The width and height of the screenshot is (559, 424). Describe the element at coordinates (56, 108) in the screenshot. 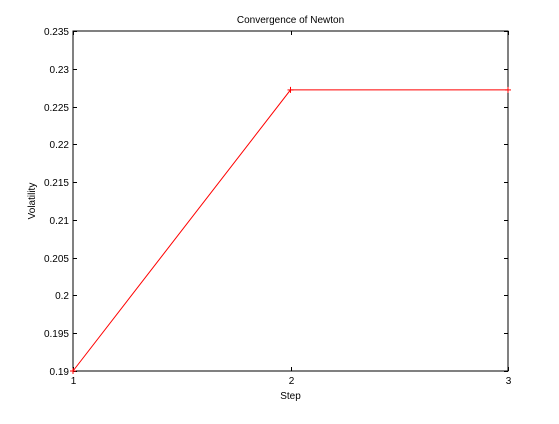

I see `y-tick-label: 0.225` at that location.